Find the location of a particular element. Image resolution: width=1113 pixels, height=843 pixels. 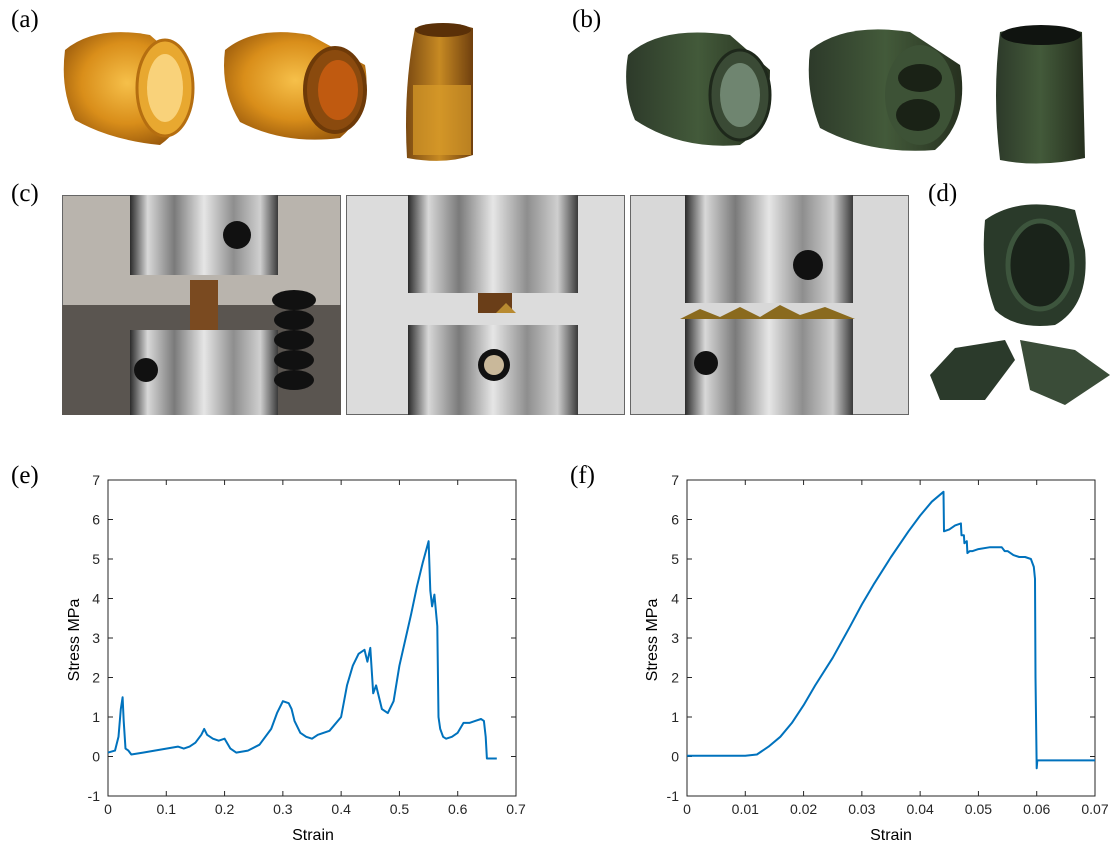

chart-f-ytick-label: 7 is located at coordinates (675, 480).